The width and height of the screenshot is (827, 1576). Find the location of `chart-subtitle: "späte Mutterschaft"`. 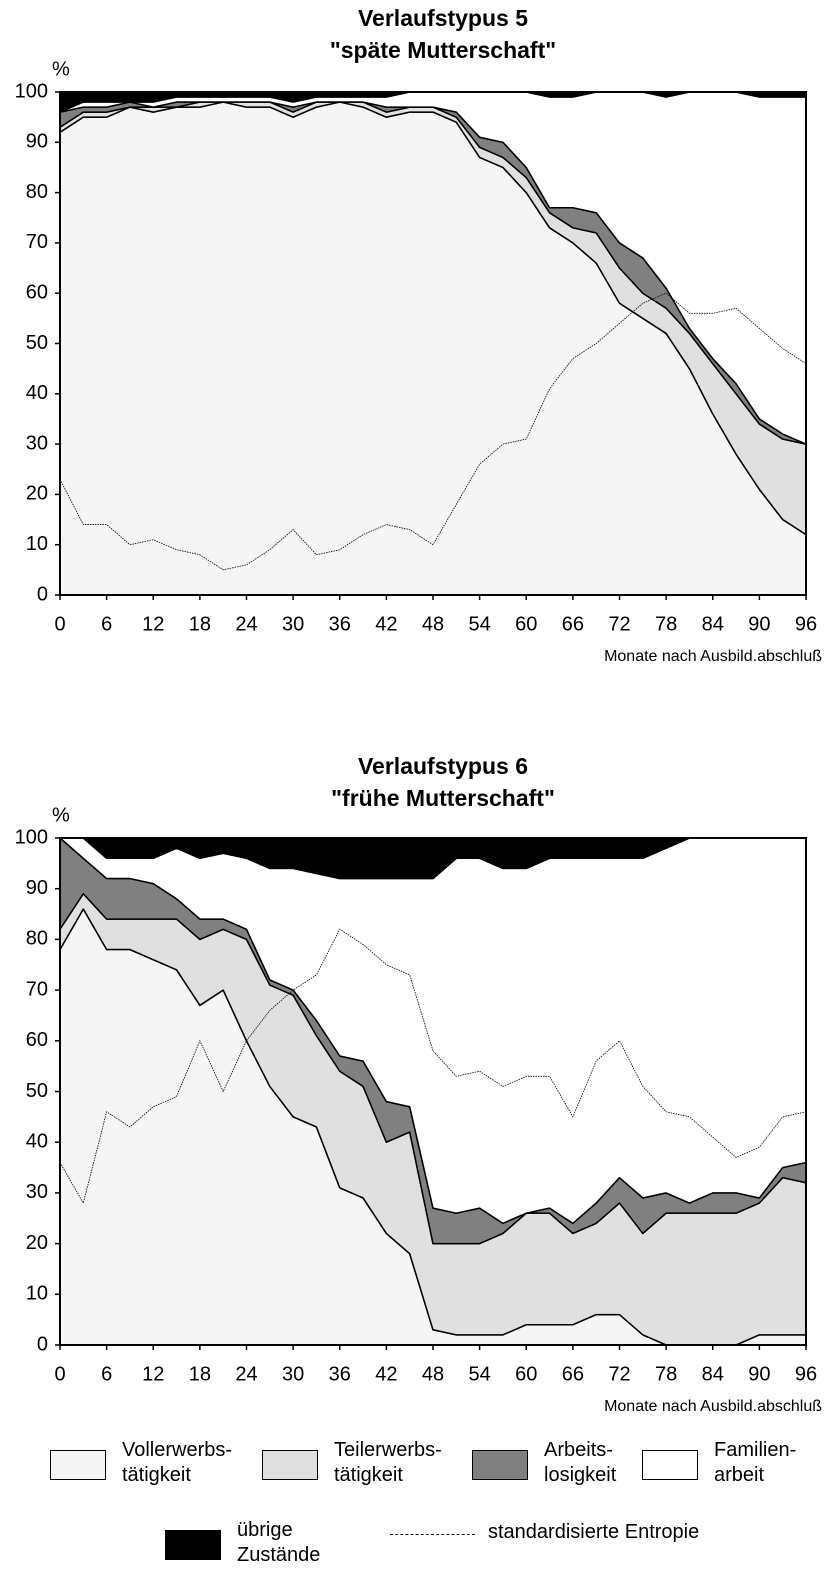

chart-subtitle: "späte Mutterschaft" is located at coordinates (443, 50).